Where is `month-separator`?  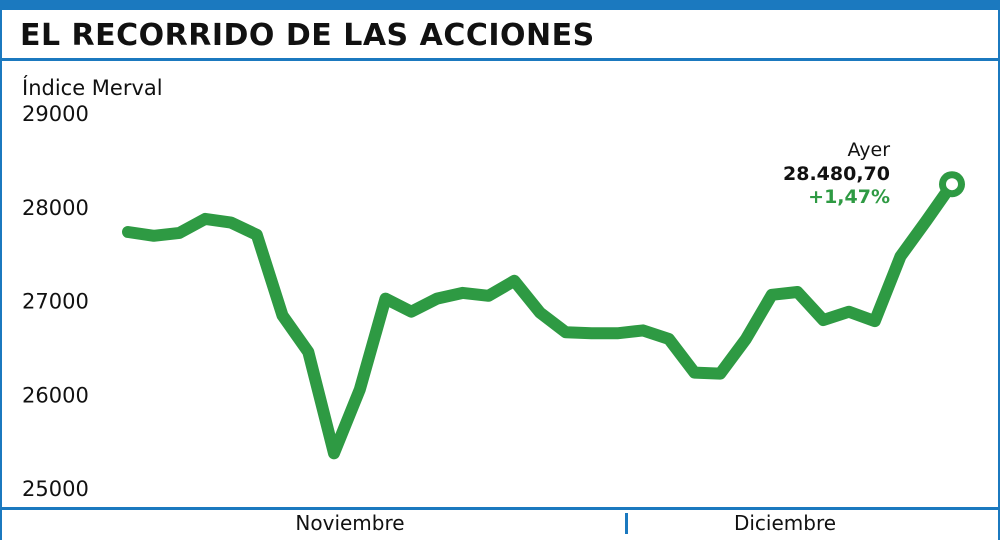
month-separator is located at coordinates (626, 523).